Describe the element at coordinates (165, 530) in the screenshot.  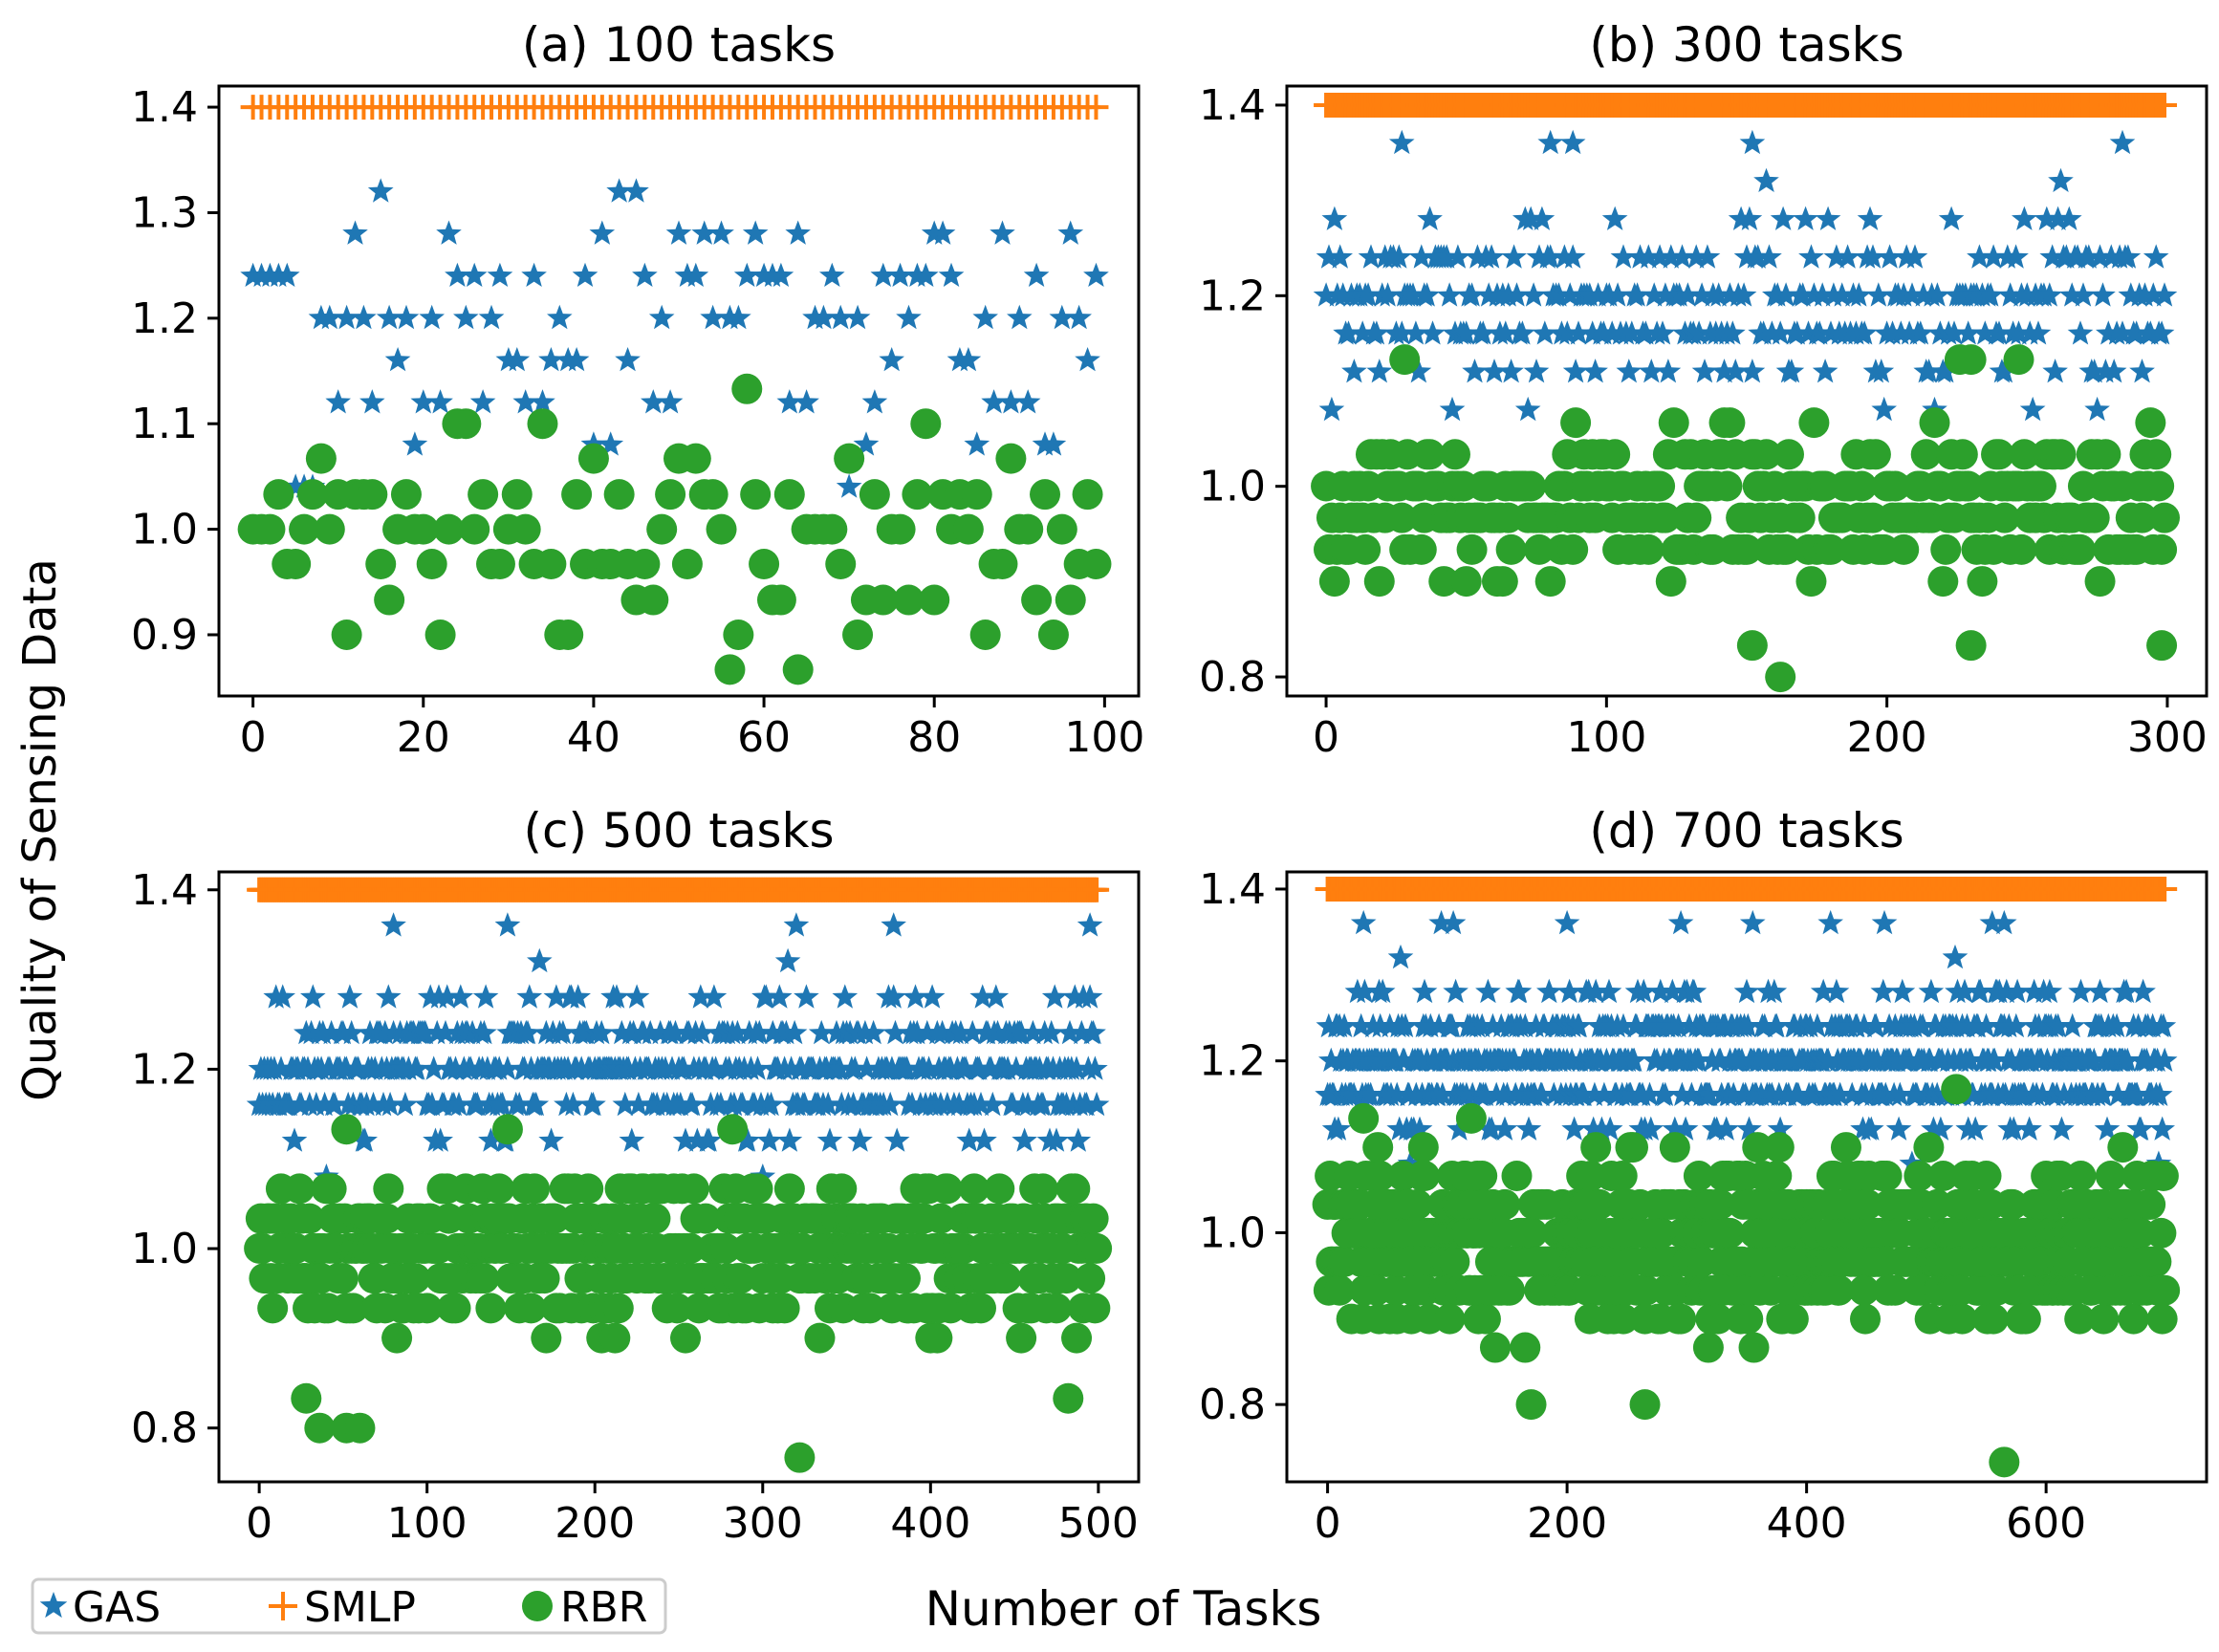
I see `y-tick-label: 1.0` at that location.